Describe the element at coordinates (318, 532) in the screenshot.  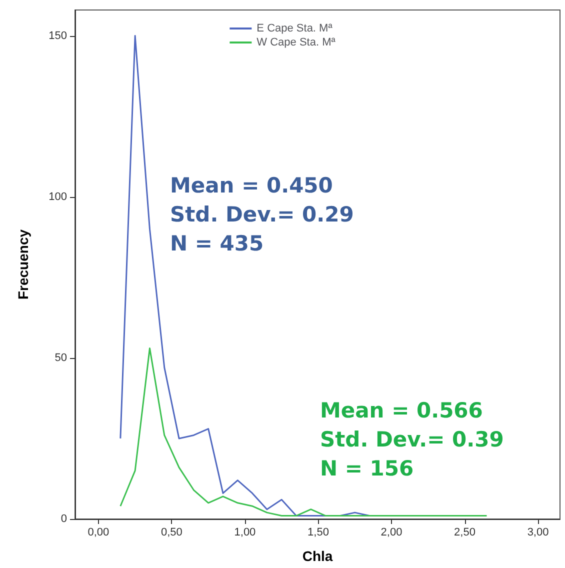
I see `x-tick-label: 1,50` at that location.